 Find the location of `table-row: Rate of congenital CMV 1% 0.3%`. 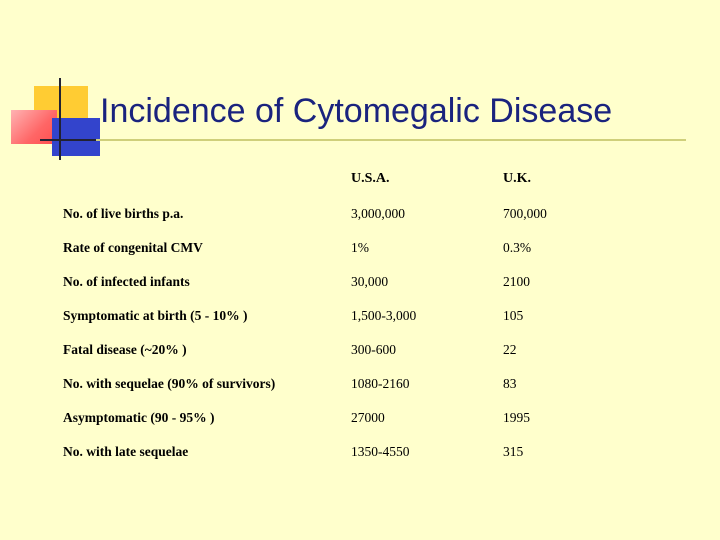

table-row: Rate of congenital CMV 1% 0.3% is located at coordinates (360, 250).